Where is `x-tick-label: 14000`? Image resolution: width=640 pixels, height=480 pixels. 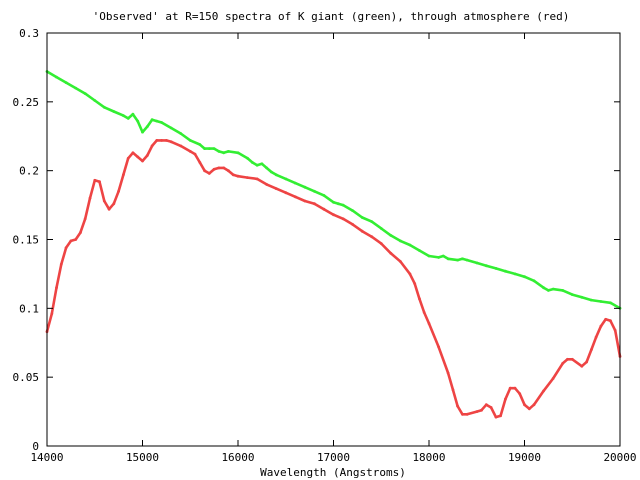 x-tick-label: 14000 is located at coordinates (46, 457).